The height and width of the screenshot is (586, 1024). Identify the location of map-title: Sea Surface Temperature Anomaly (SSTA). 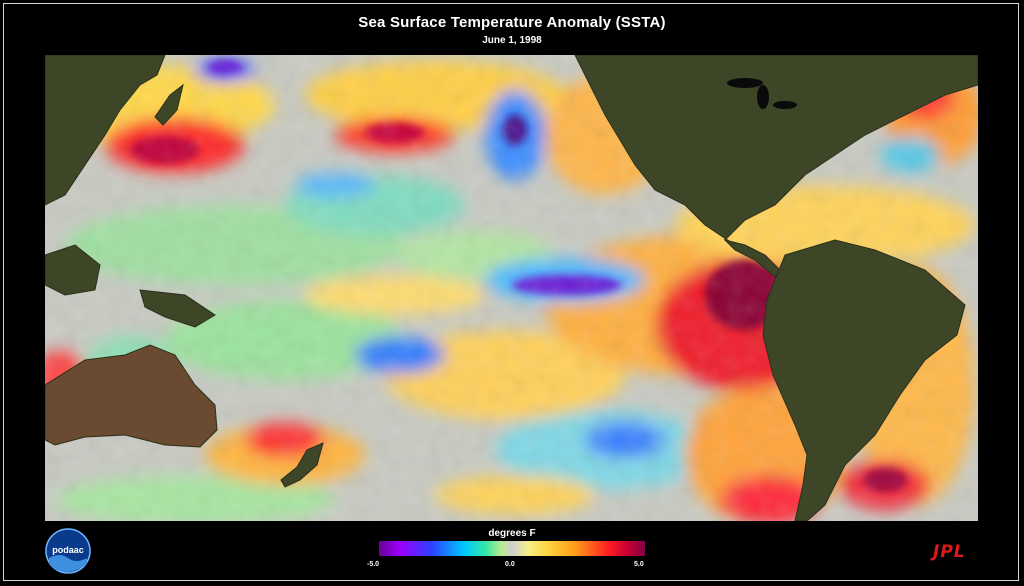
(512, 22).